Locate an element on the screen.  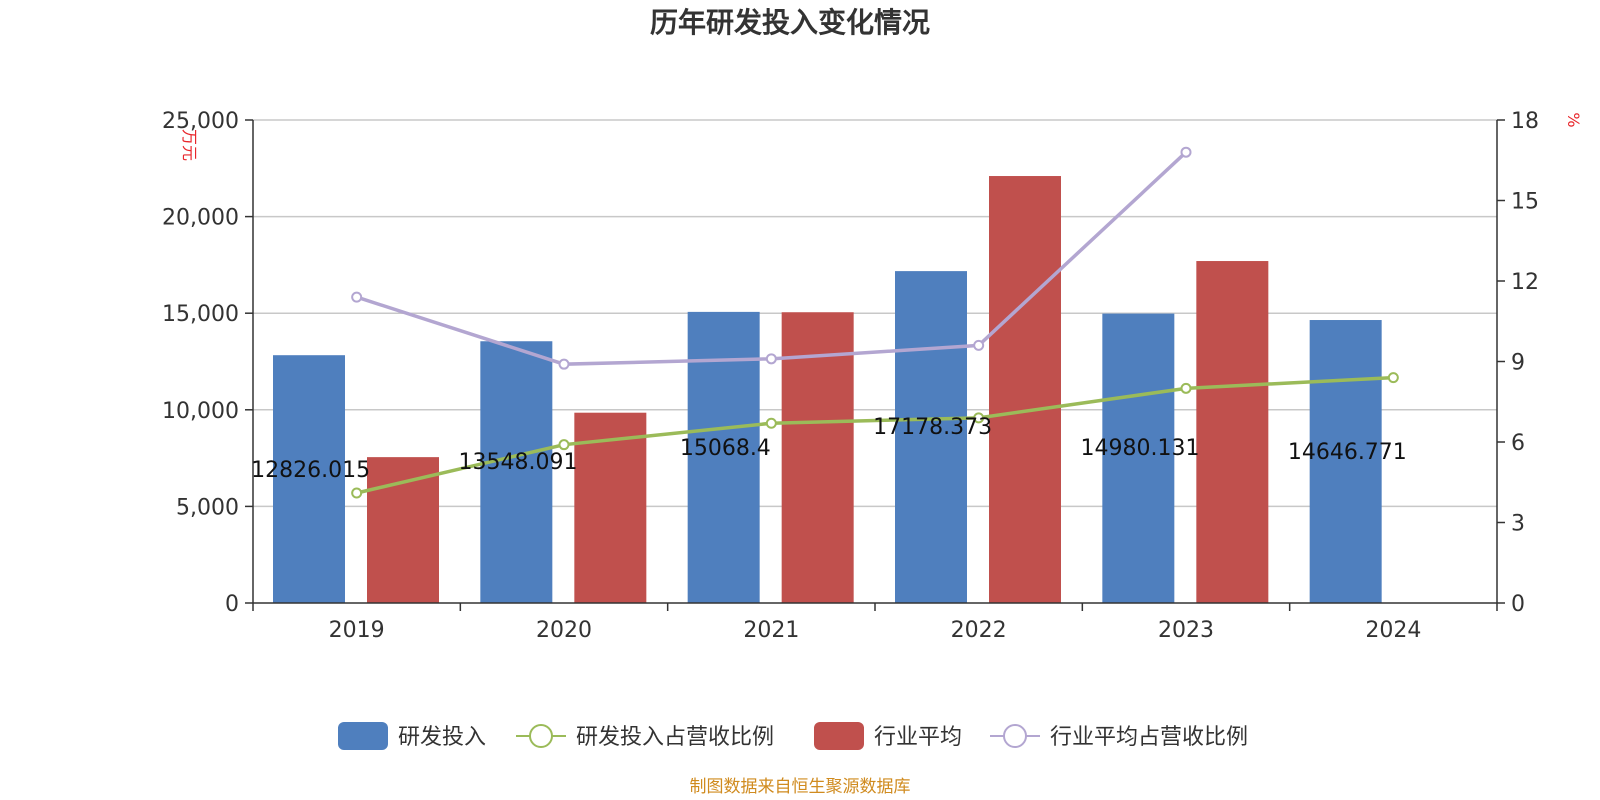
right-axis-tick-label: 9 is located at coordinates (1518, 363).